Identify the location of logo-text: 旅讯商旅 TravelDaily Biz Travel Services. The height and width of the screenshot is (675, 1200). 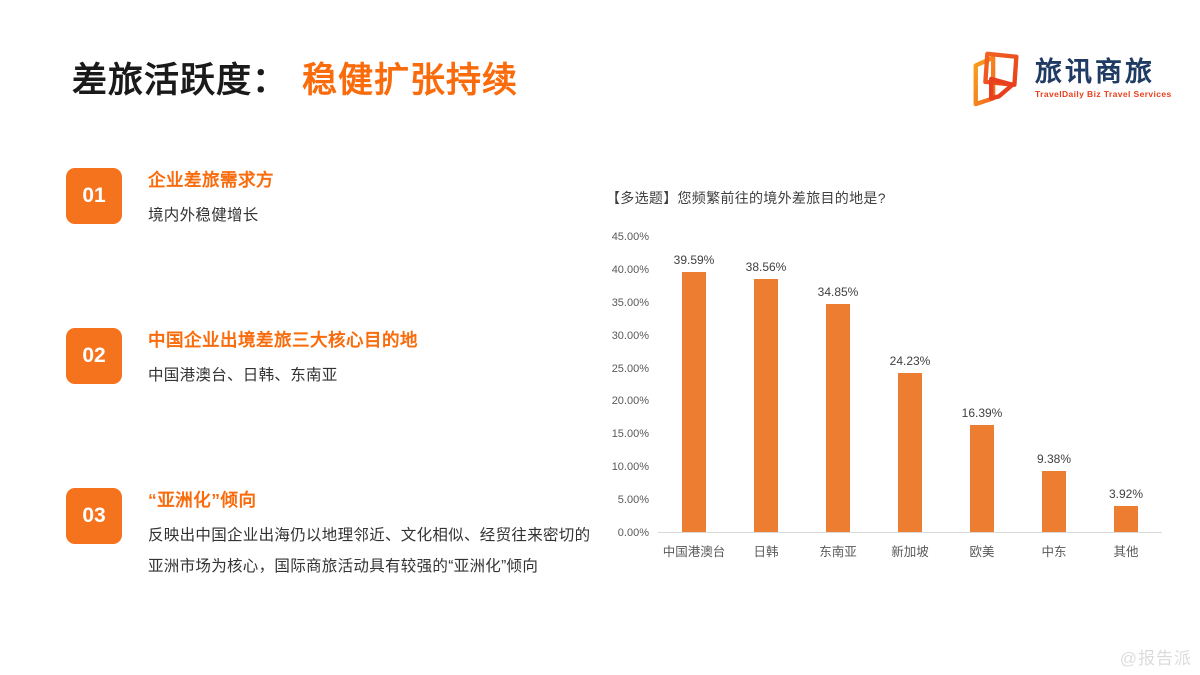
(1103, 78).